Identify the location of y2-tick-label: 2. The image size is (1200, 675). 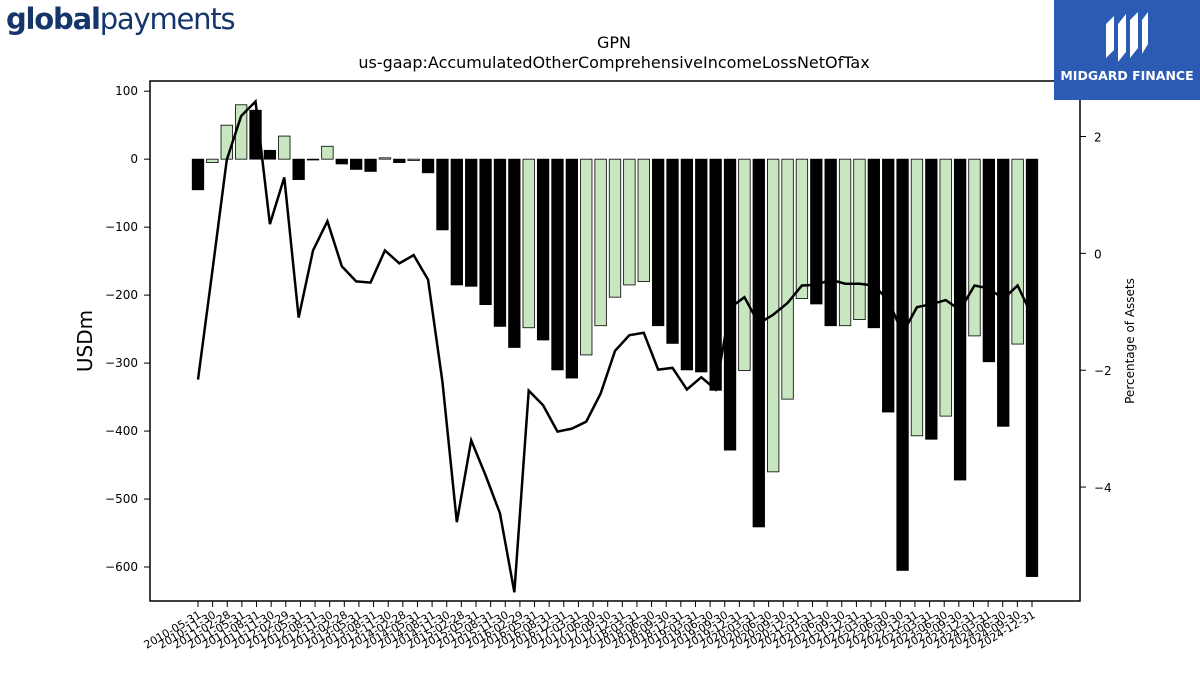
(1098, 138).